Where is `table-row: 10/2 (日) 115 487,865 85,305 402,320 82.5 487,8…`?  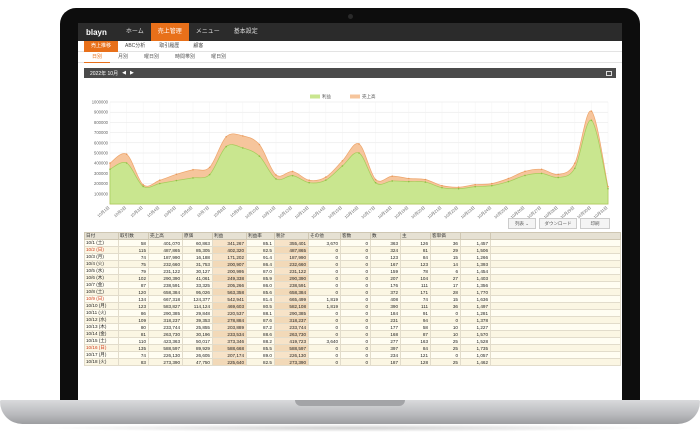 table-row: 10/2 (日) 115 487,865 85,305 402,320 82.5 487,8… is located at coordinates (352, 250).